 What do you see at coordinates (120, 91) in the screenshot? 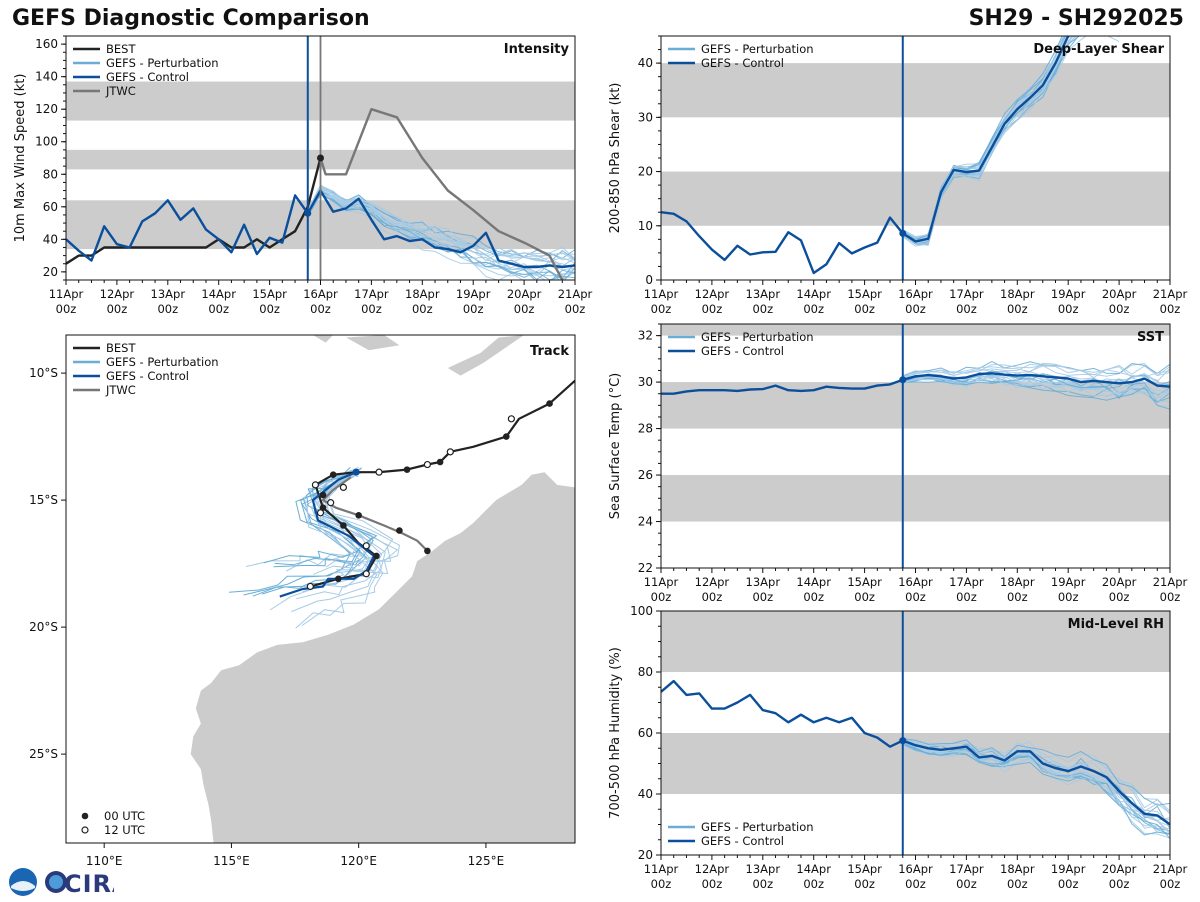
I see `legend-label: JTWC` at bounding box center [120, 91].